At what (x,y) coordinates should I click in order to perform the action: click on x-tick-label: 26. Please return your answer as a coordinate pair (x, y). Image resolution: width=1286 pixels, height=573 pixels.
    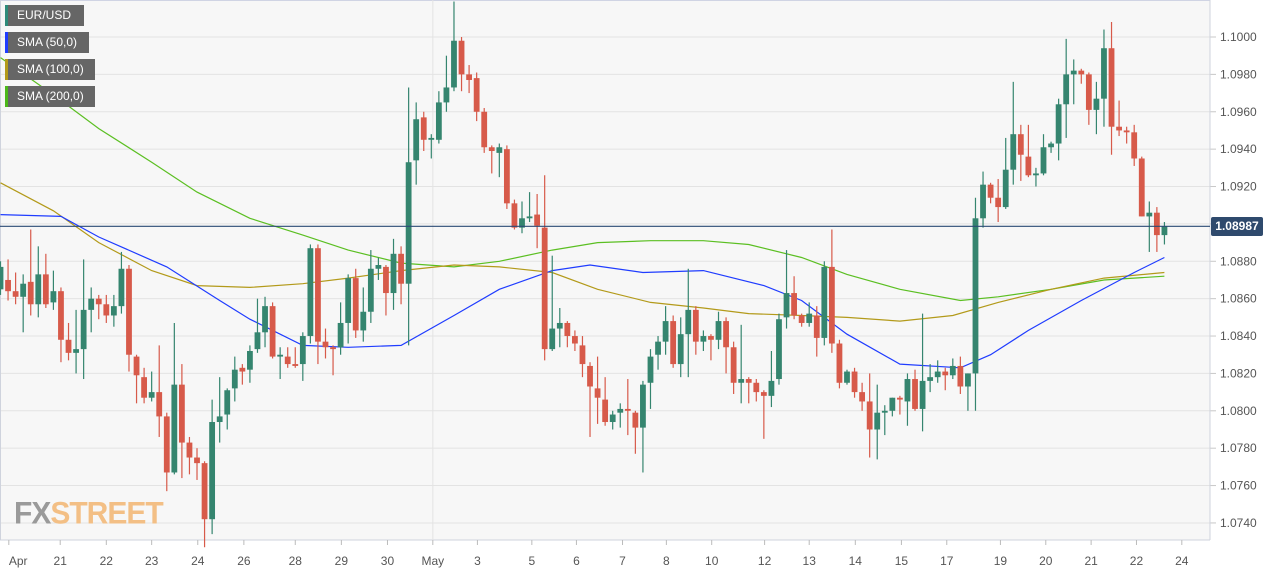
    Looking at the image, I should click on (244, 561).